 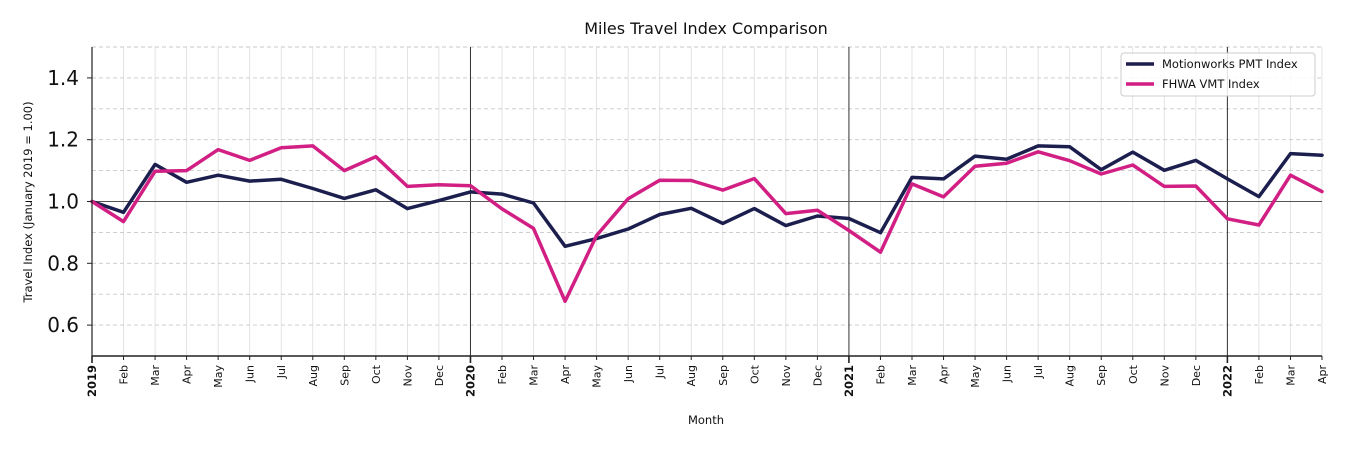 I want to click on y-tick-label: 0.6, so click(x=63, y=325).